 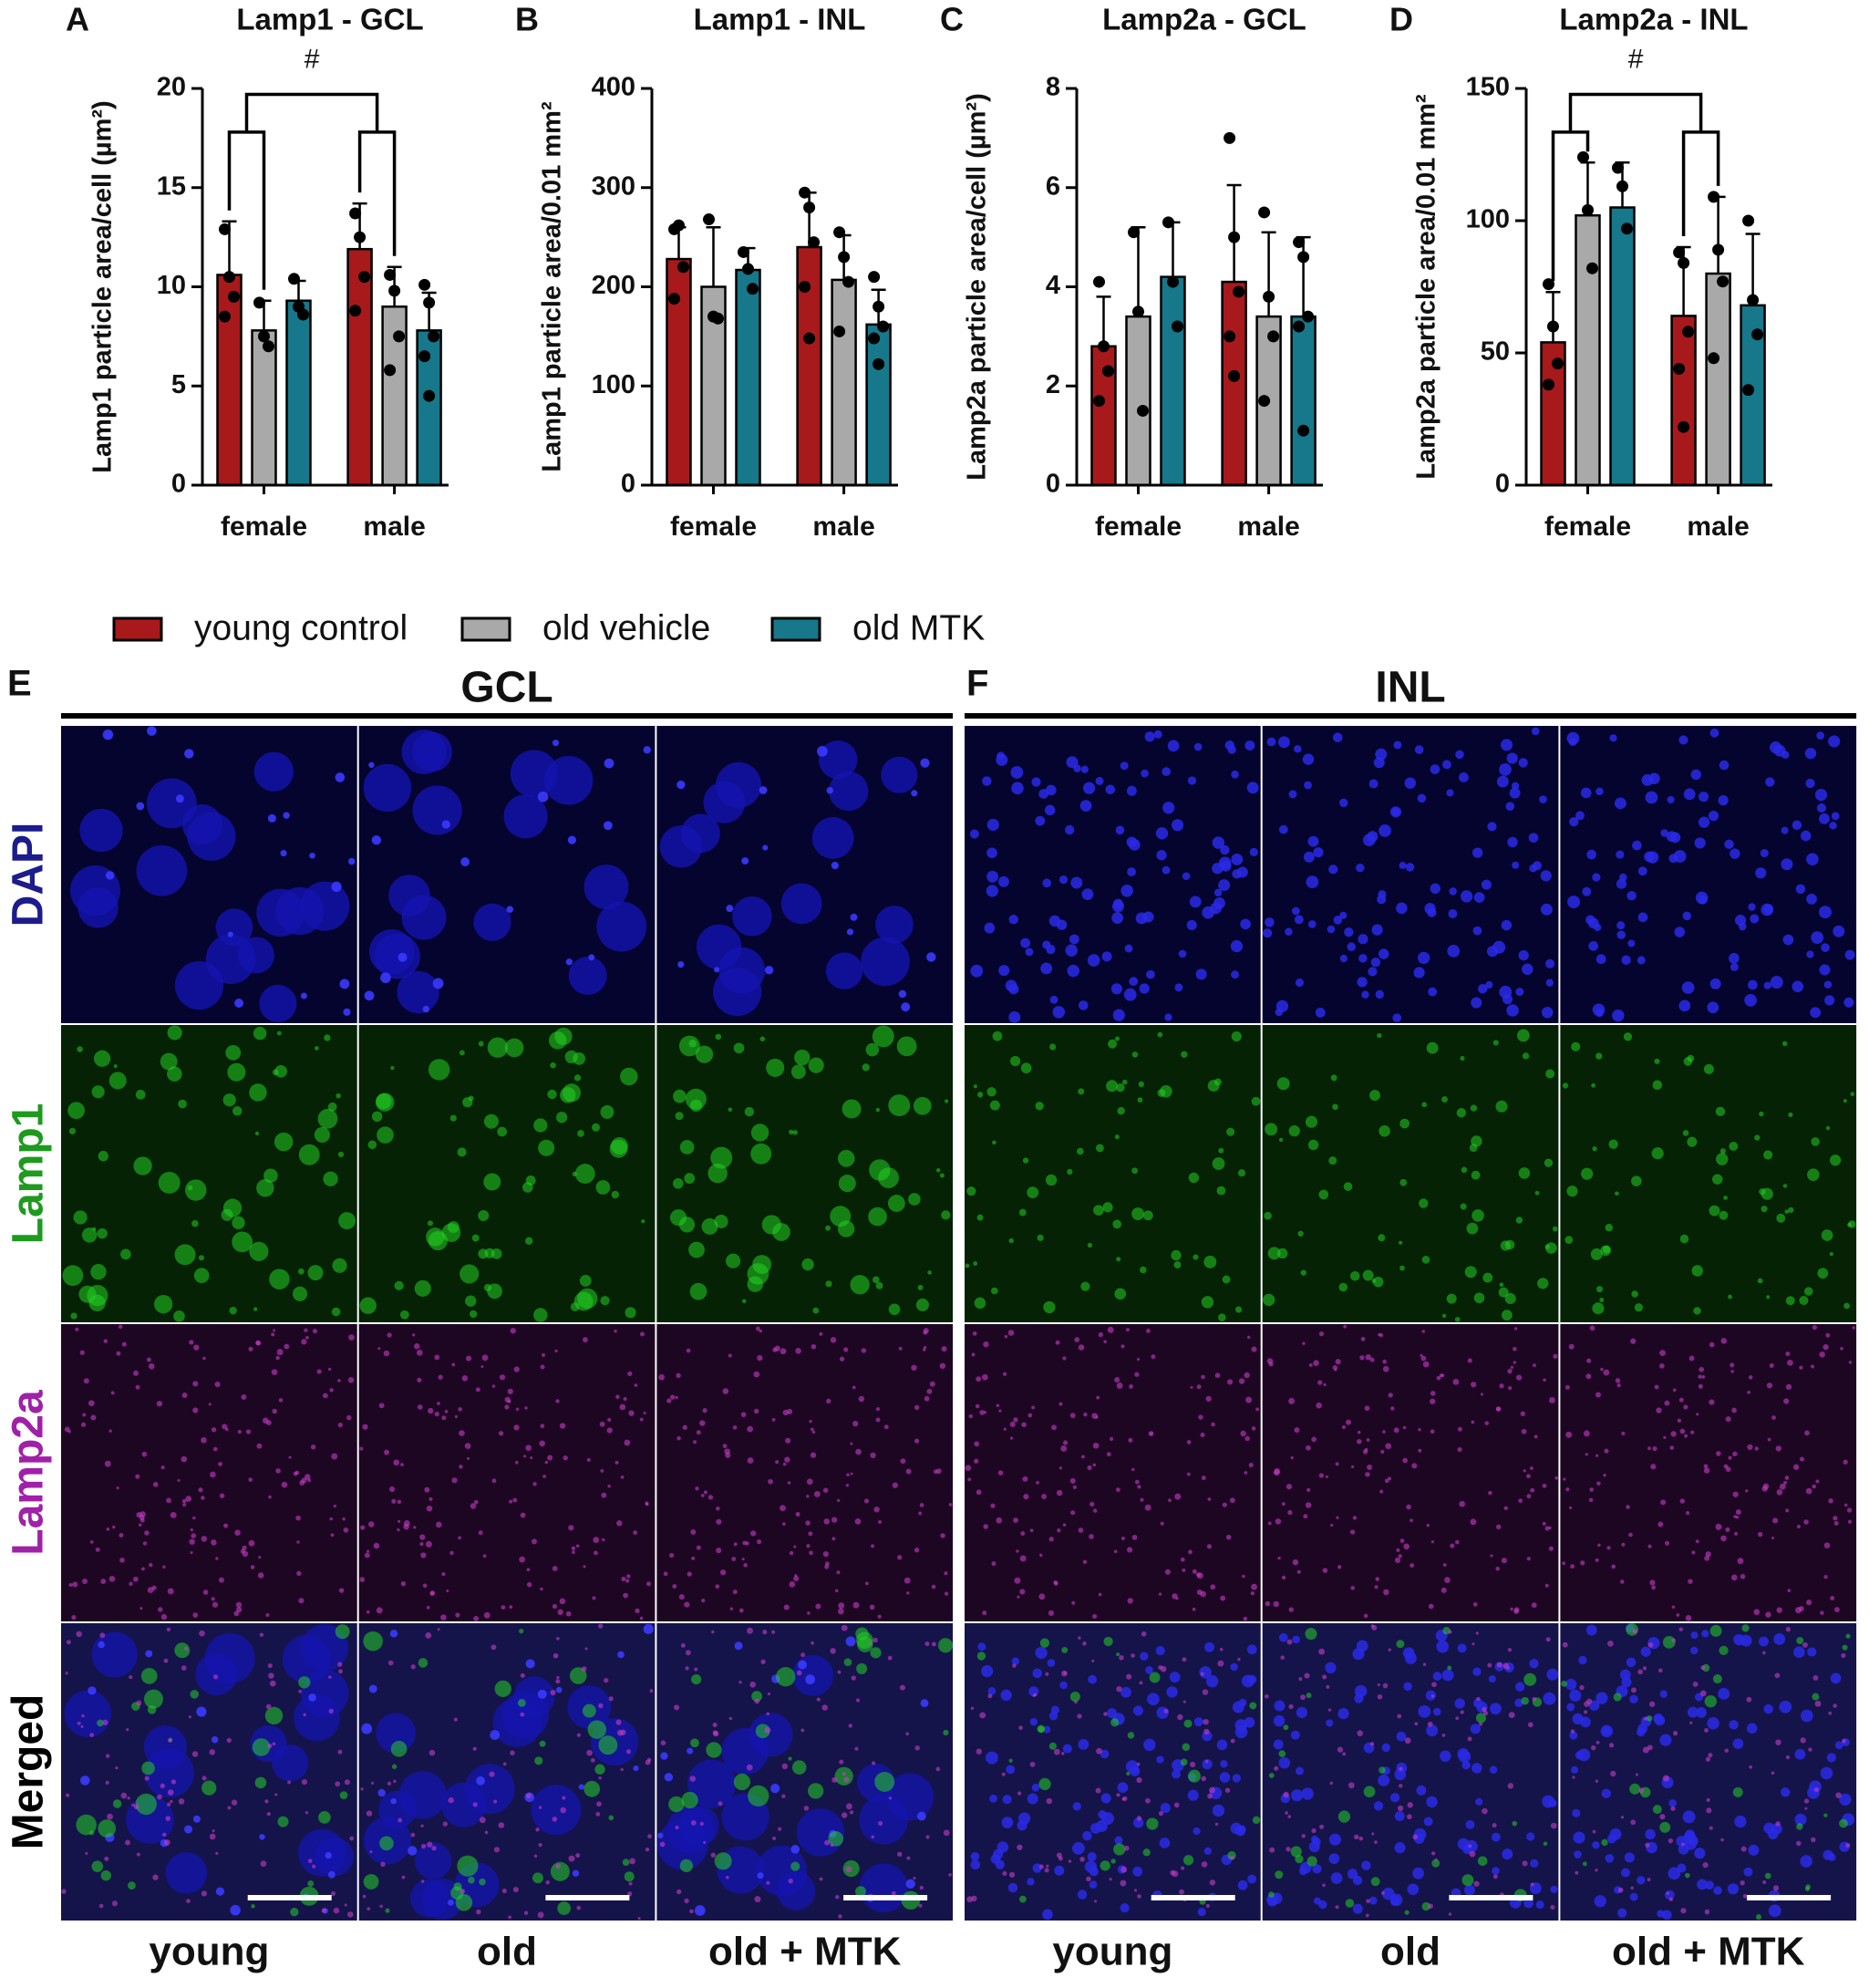 What do you see at coordinates (1138, 401) in the screenshot?
I see `bar` at bounding box center [1138, 401].